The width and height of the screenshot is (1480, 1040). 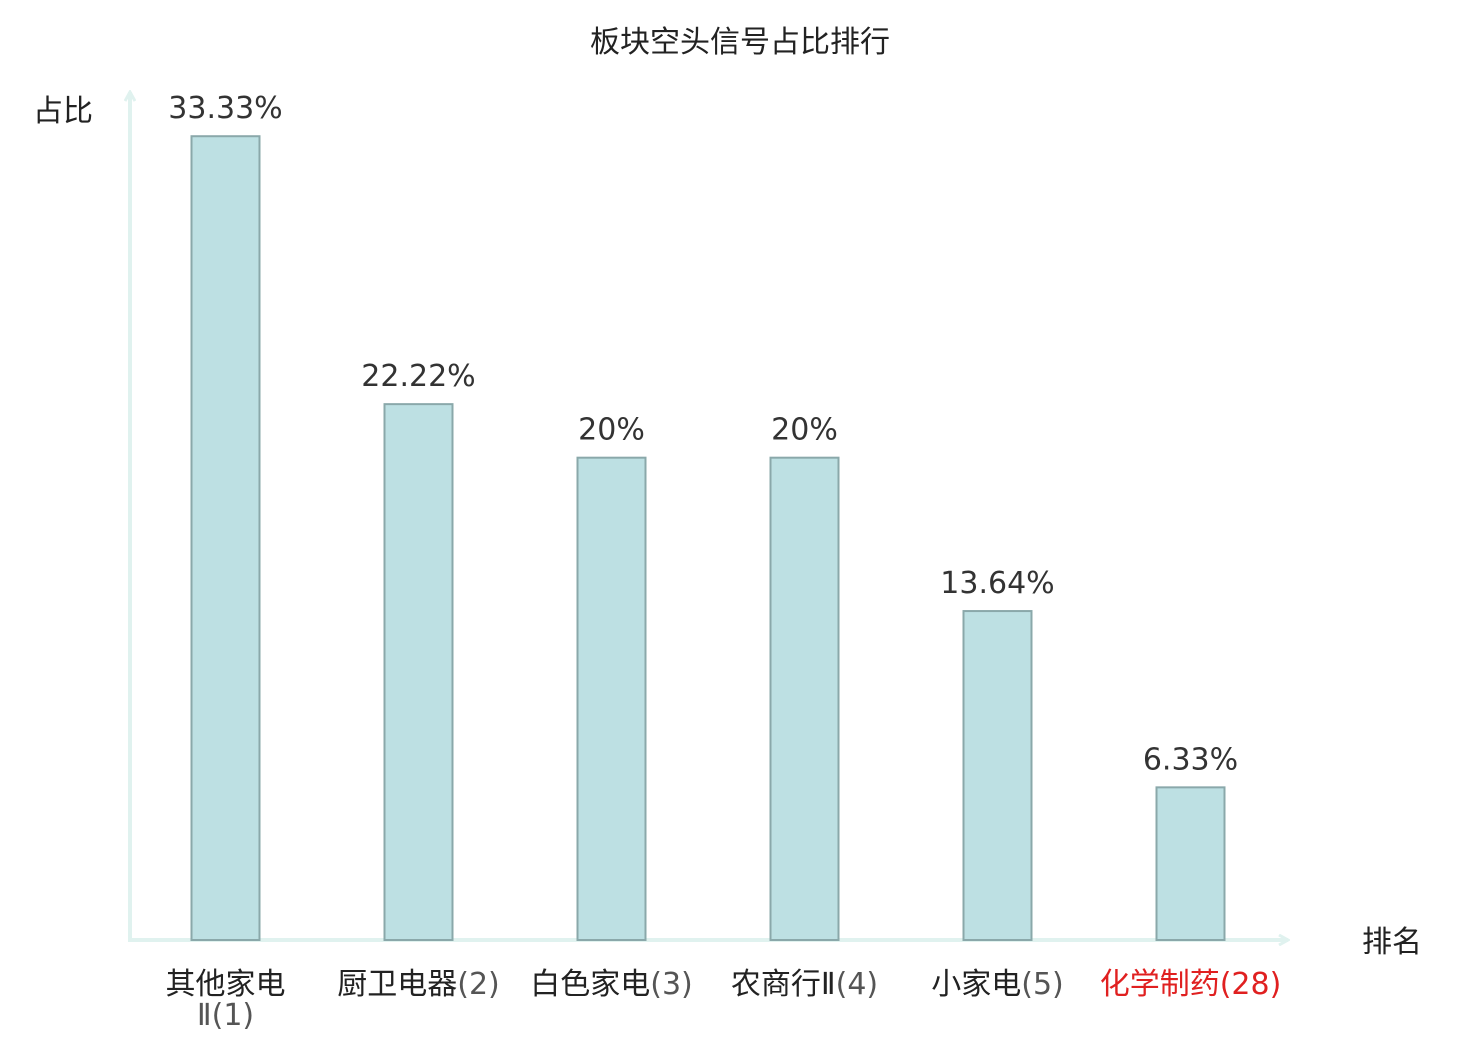 What do you see at coordinates (1191, 984) in the screenshot?
I see `category-label-6: 化学制药(28)` at bounding box center [1191, 984].